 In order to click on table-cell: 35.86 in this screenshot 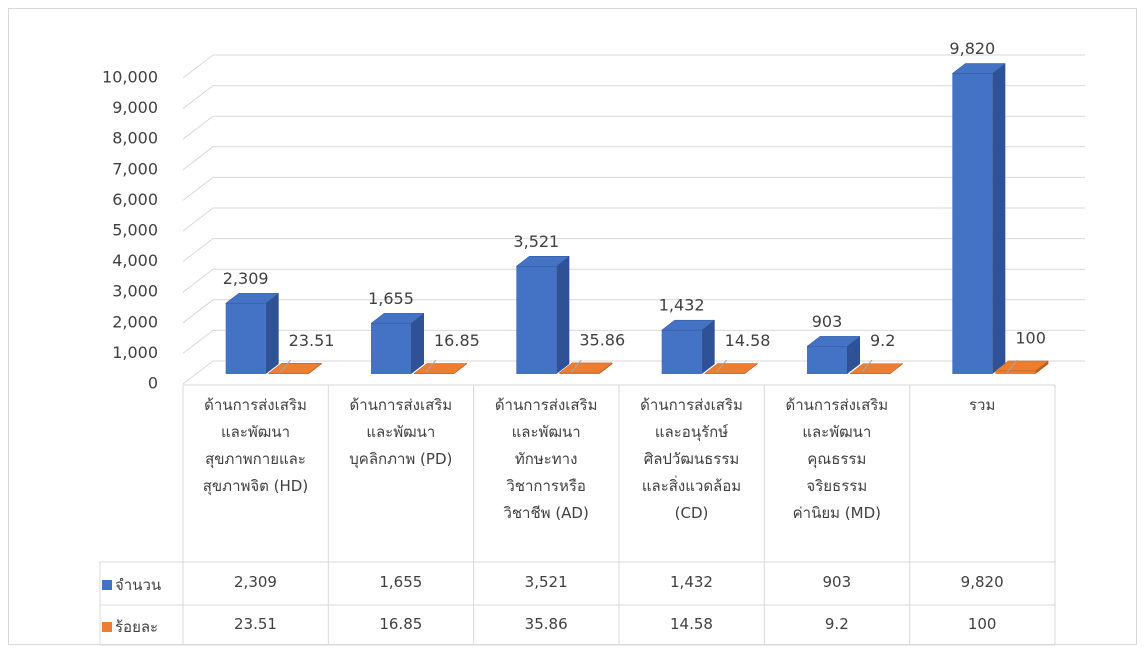, I will do `click(546, 624)`.